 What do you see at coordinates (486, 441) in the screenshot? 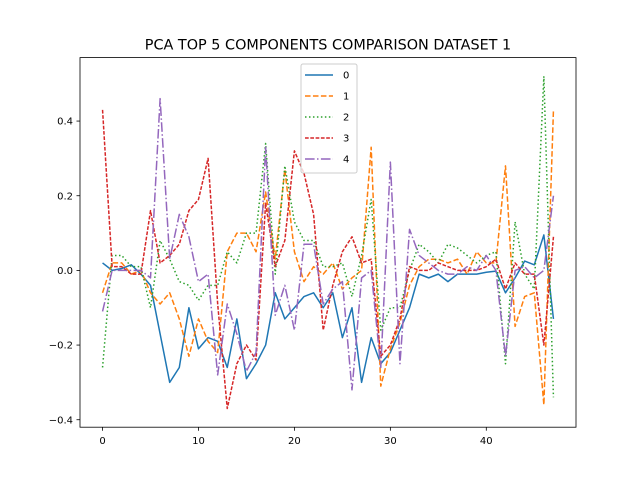
I see `x-tick-label: 40` at bounding box center [486, 441].